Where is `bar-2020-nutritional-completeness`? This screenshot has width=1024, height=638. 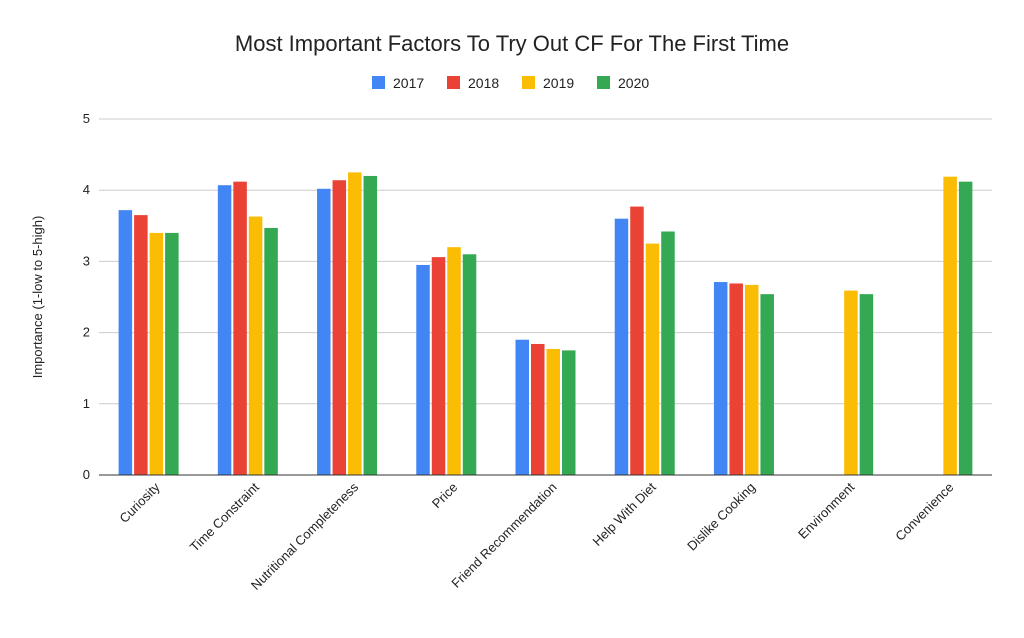
bar-2020-nutritional-completeness is located at coordinates (370, 325).